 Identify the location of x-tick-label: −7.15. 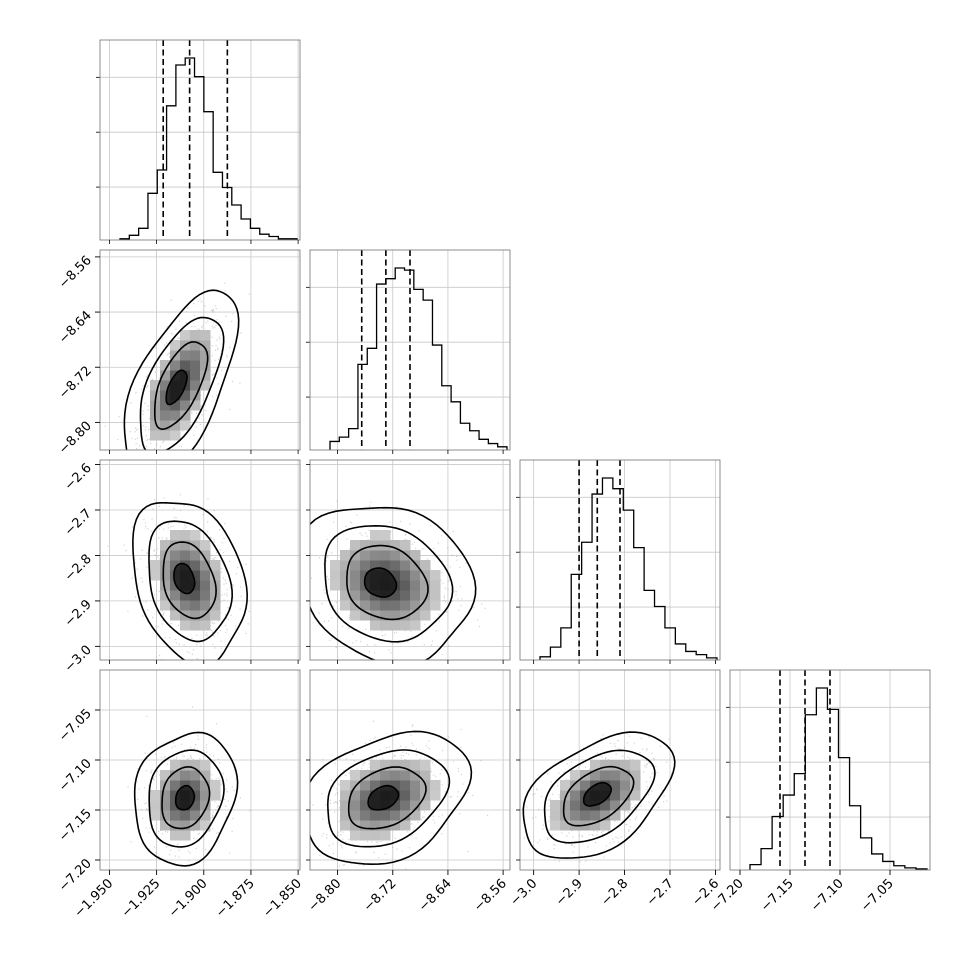
(777, 895).